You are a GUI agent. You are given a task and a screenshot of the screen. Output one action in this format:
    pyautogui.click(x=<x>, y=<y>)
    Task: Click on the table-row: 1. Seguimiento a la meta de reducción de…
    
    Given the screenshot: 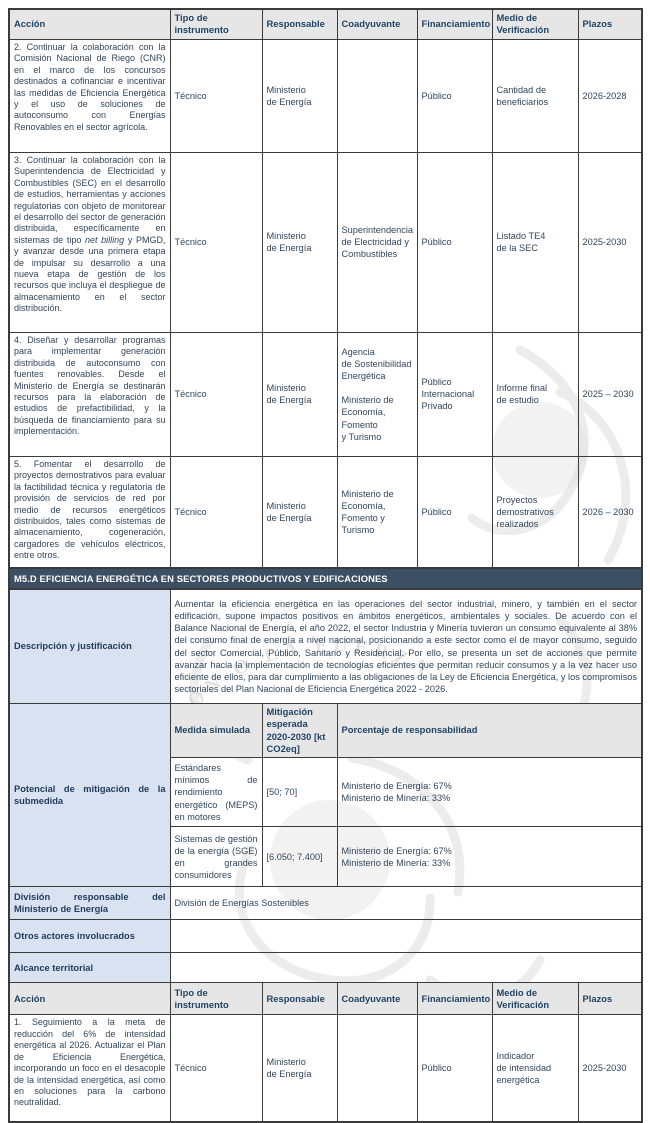 What is the action you would take?
    pyautogui.click(x=325, y=1068)
    